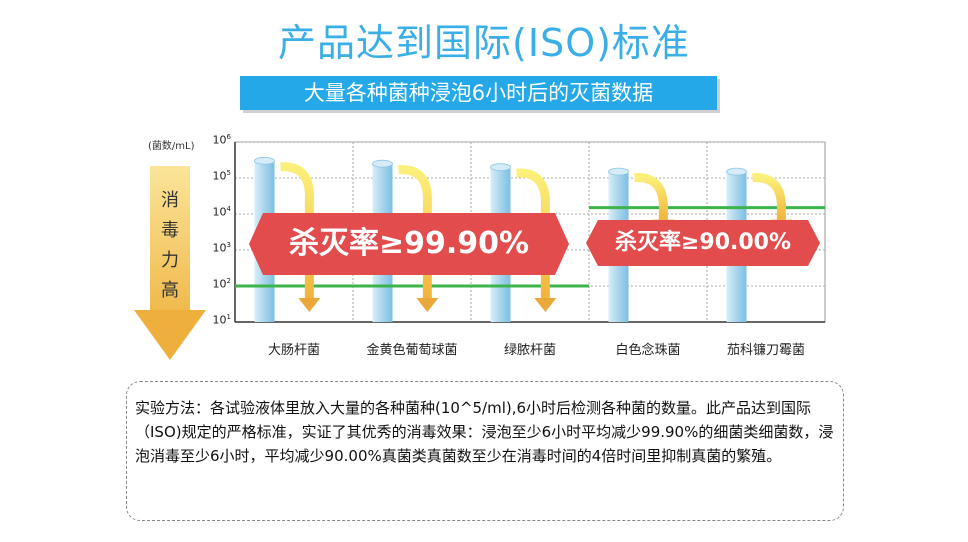 The width and height of the screenshot is (968, 542). What do you see at coordinates (221, 248) in the screenshot?
I see `y-tick-label: 103` at bounding box center [221, 248].